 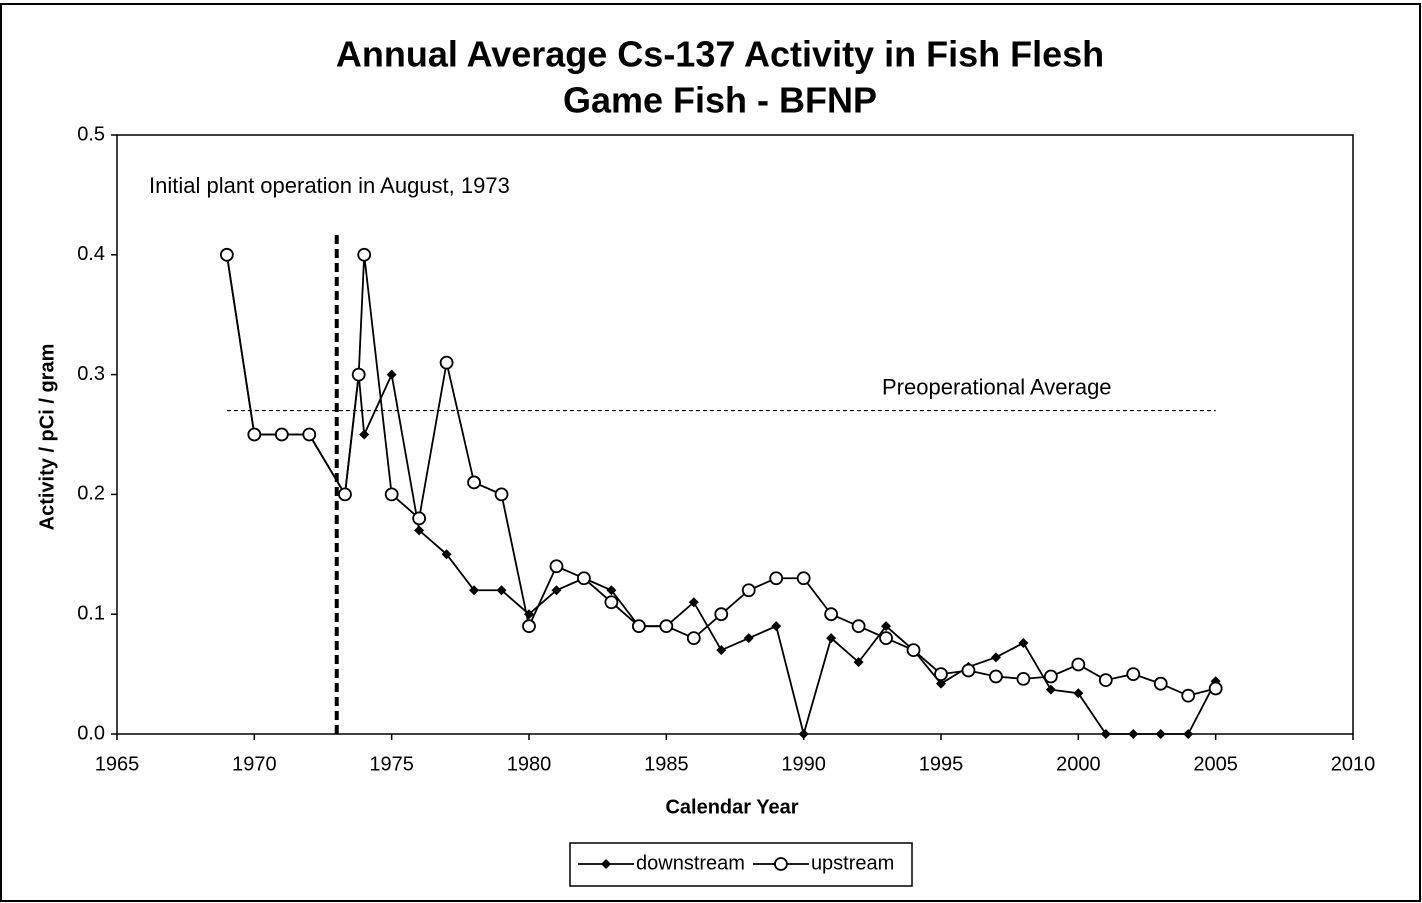 What do you see at coordinates (720, 100) in the screenshot?
I see `chart-subtitle: Game Fish - BFNP` at bounding box center [720, 100].